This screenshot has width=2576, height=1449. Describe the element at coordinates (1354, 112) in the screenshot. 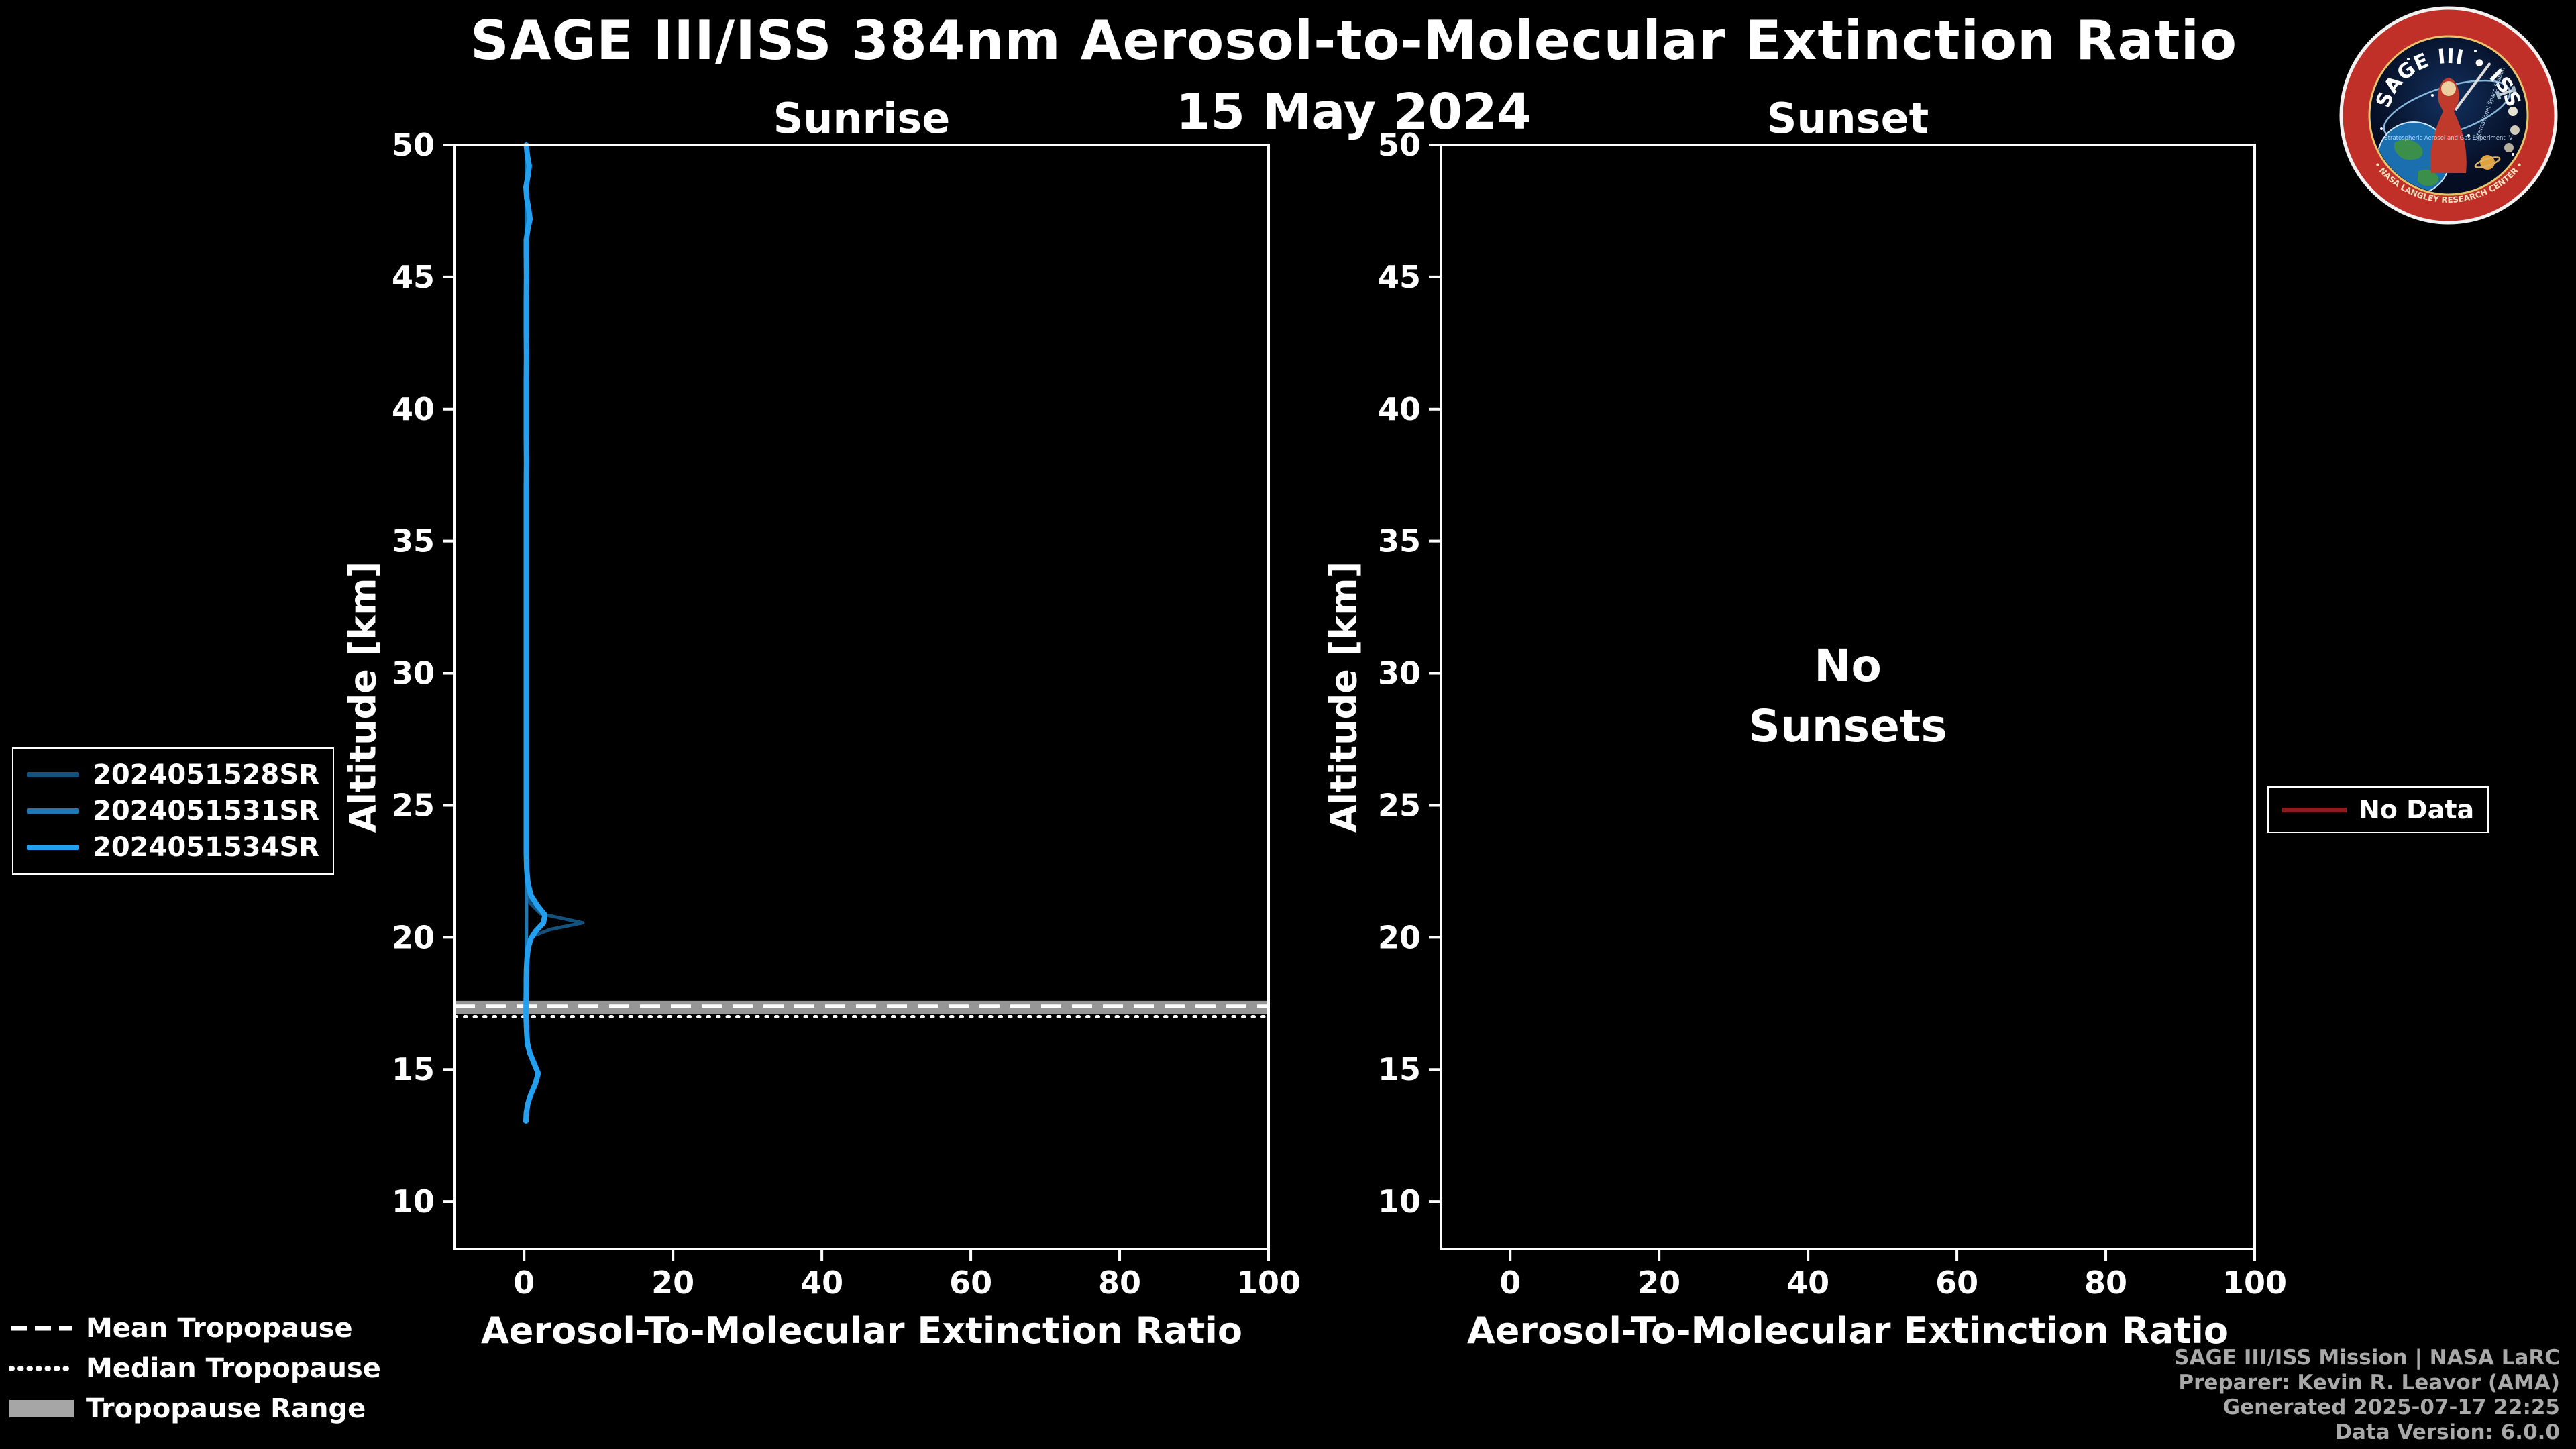

I see `date-label: 15 May 2024` at that location.